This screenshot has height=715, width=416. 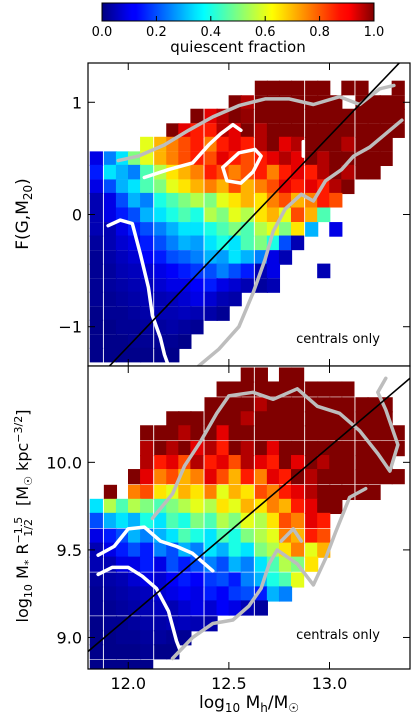 What do you see at coordinates (69, 637) in the screenshot?
I see `y-tick-label: 9.0` at bounding box center [69, 637].